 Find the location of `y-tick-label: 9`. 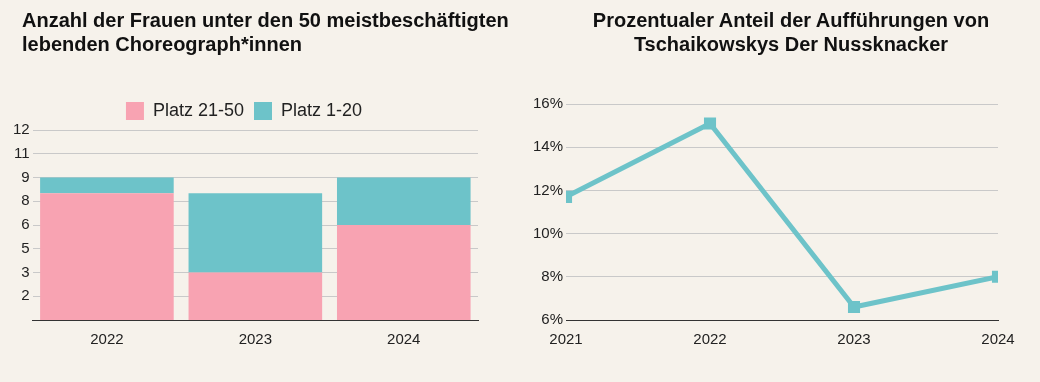

y-tick-label: 9 is located at coordinates (25, 176).